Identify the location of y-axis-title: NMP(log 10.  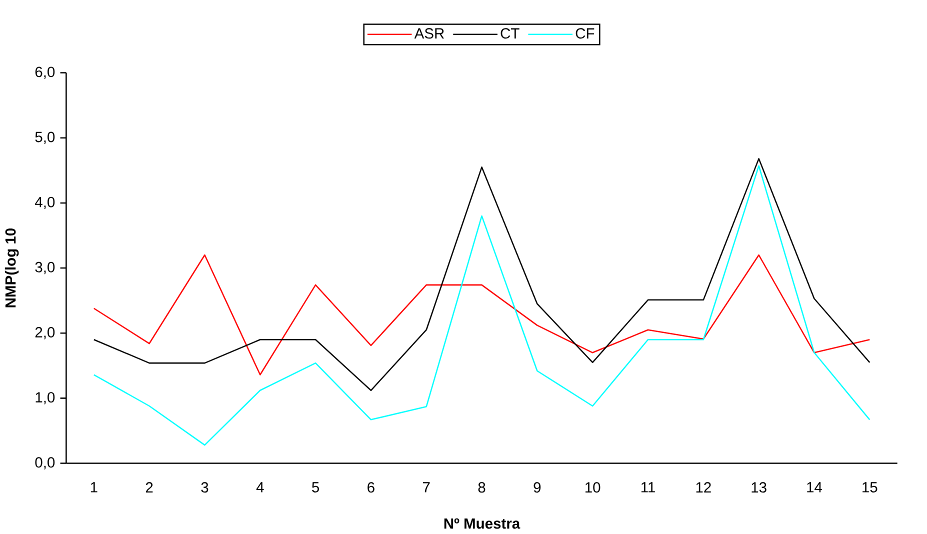
(11, 268).